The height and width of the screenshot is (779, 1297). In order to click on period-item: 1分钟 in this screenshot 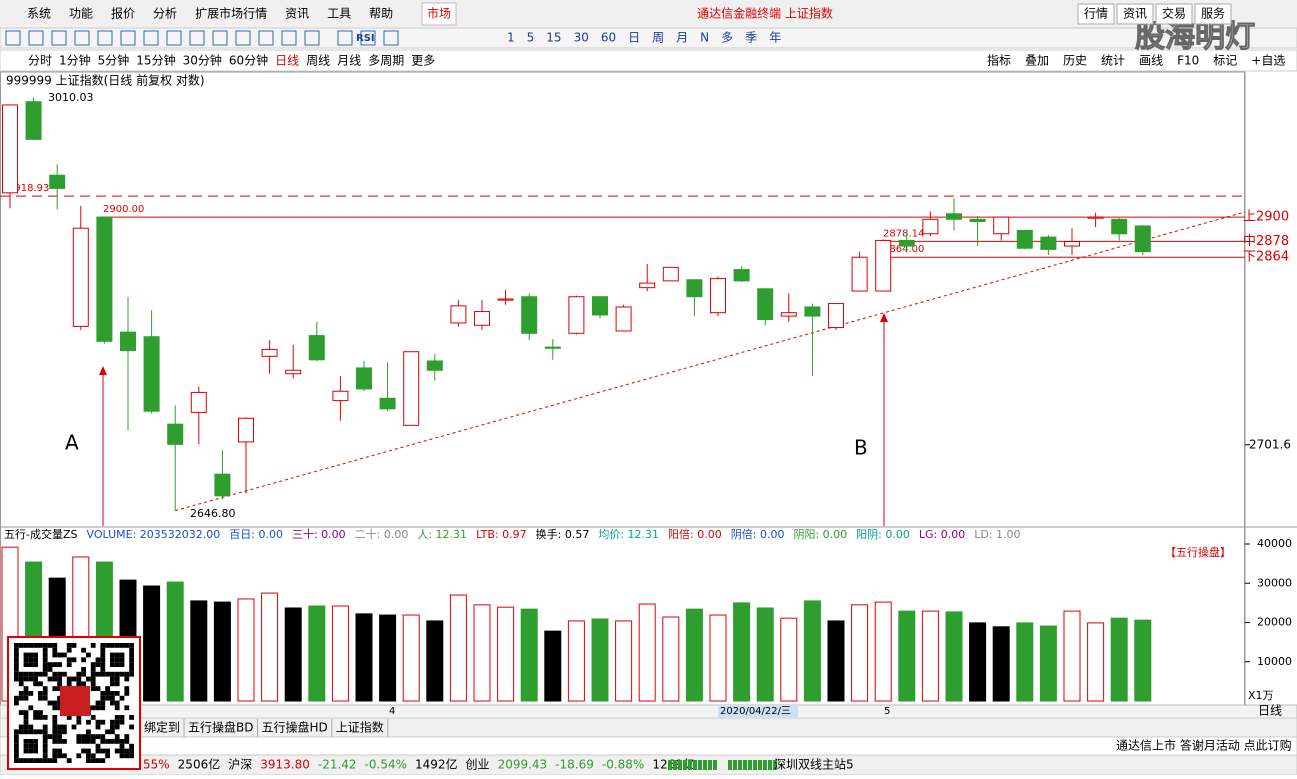, I will do `click(75, 60)`.